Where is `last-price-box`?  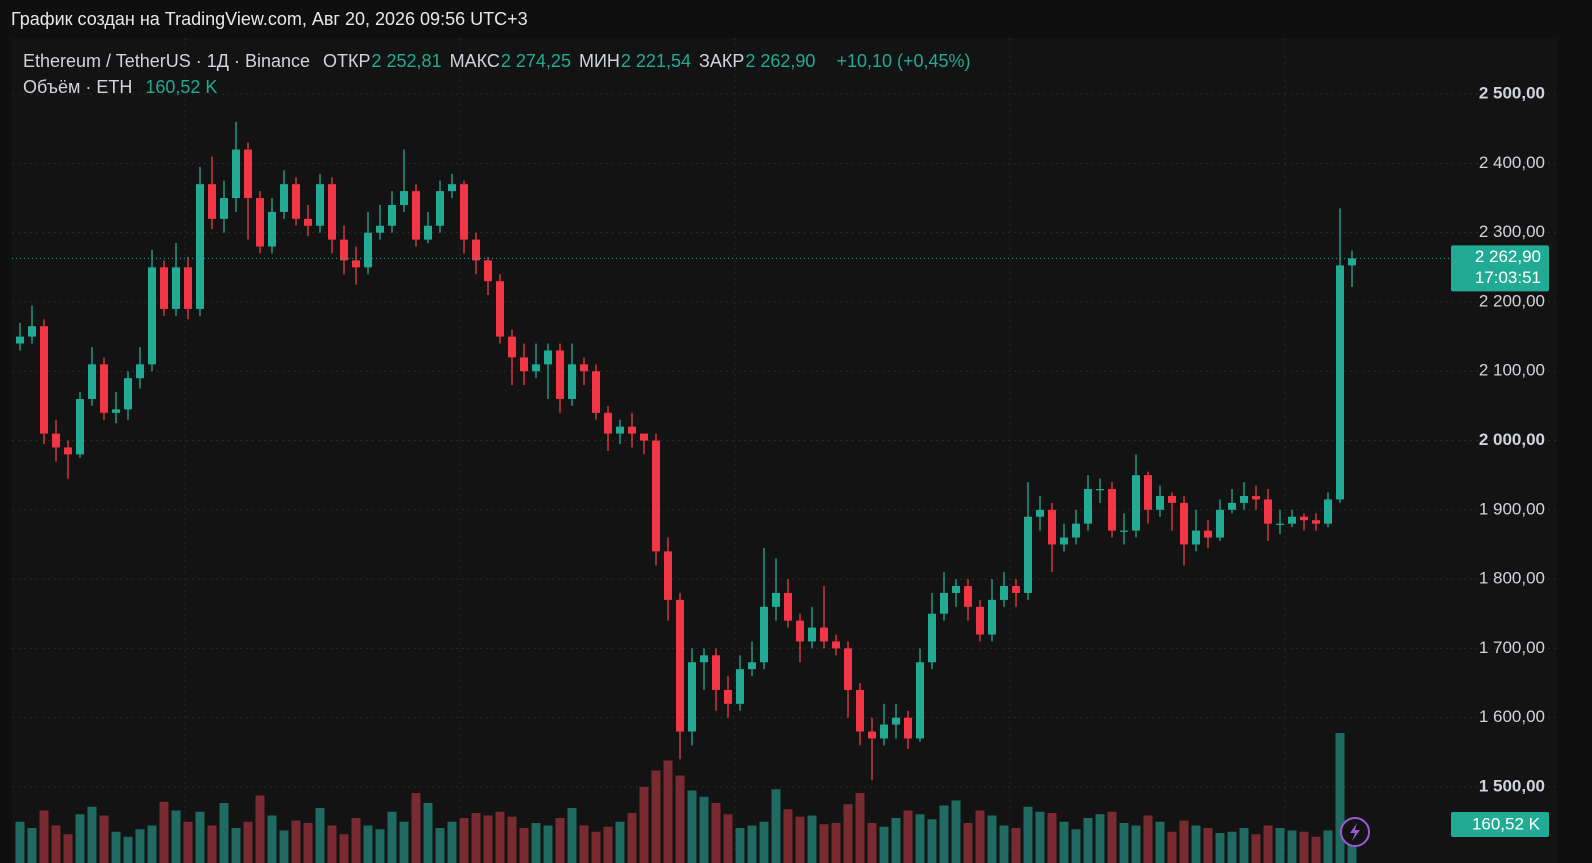 last-price-box is located at coordinates (1500, 268).